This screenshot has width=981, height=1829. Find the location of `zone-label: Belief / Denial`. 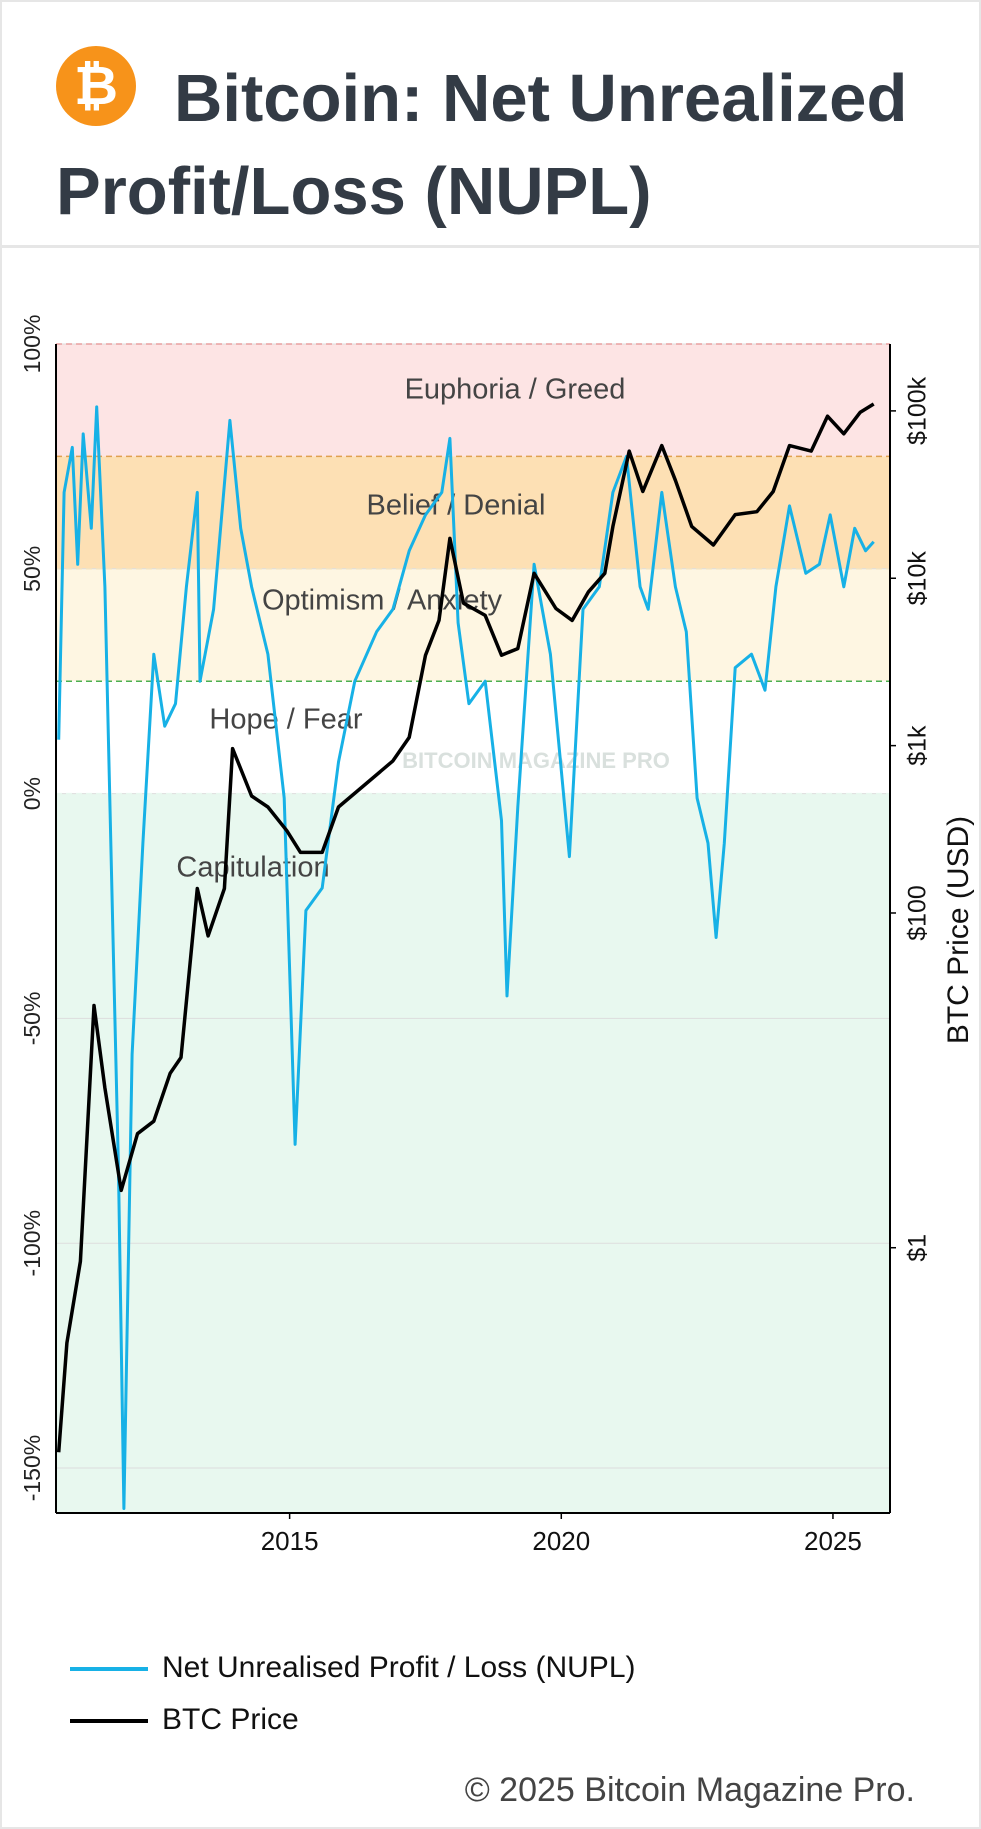

zone-label: Belief / Denial is located at coordinates (456, 506).